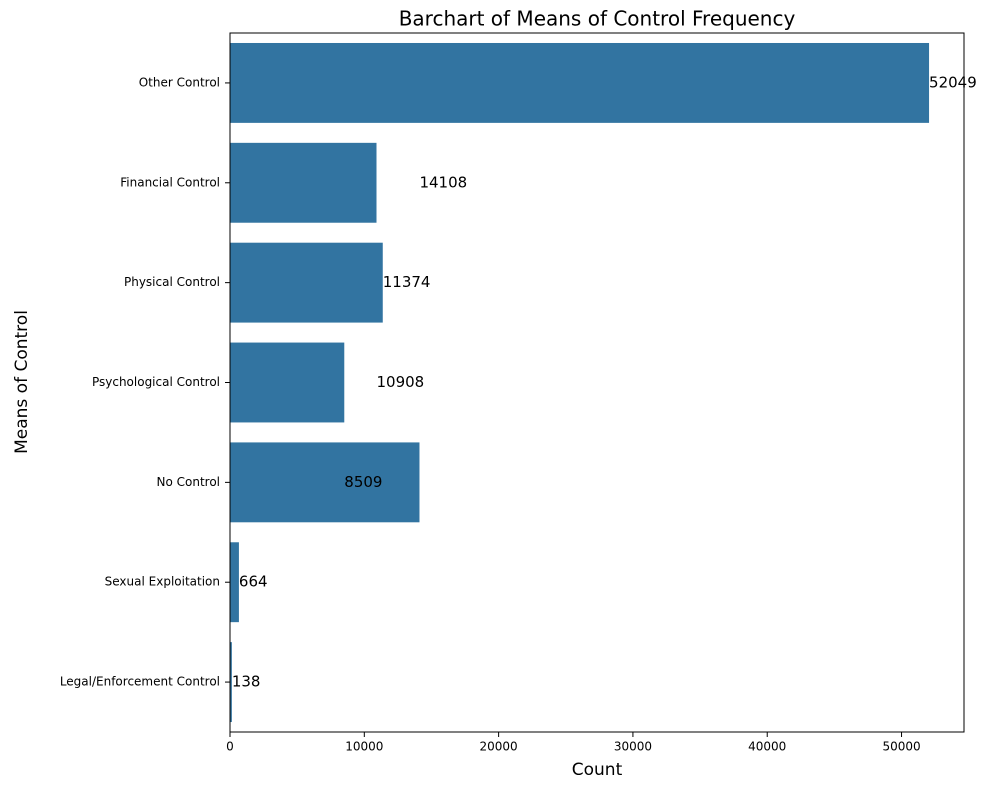 The image size is (991, 790). I want to click on bar-annotation: 138, so click(246, 682).